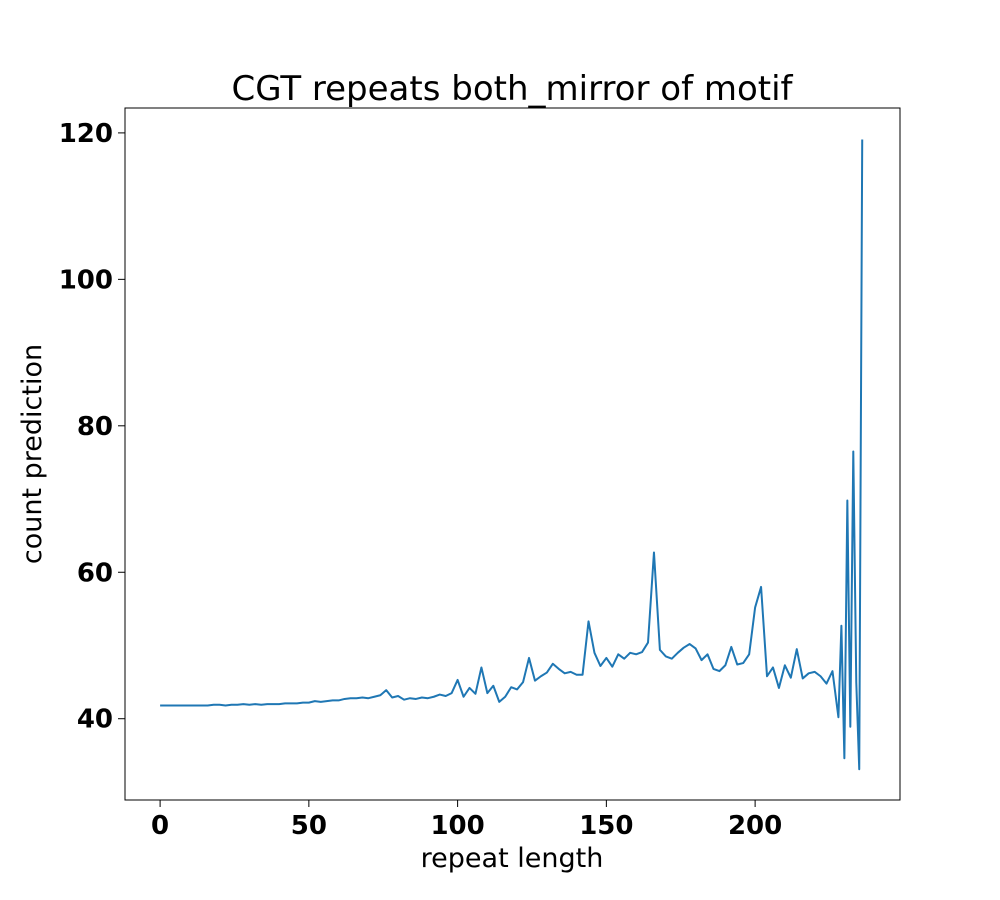  Describe the element at coordinates (160, 826) in the screenshot. I see `x-tick-label: 0` at that location.